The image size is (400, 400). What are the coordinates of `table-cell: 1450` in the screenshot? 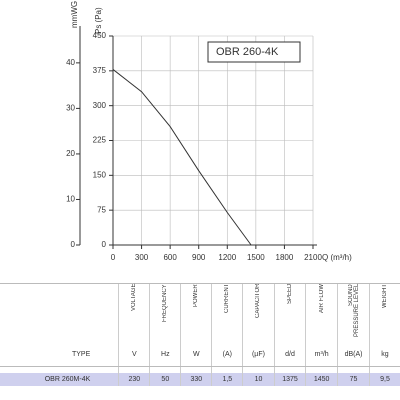 It's located at (321, 379).